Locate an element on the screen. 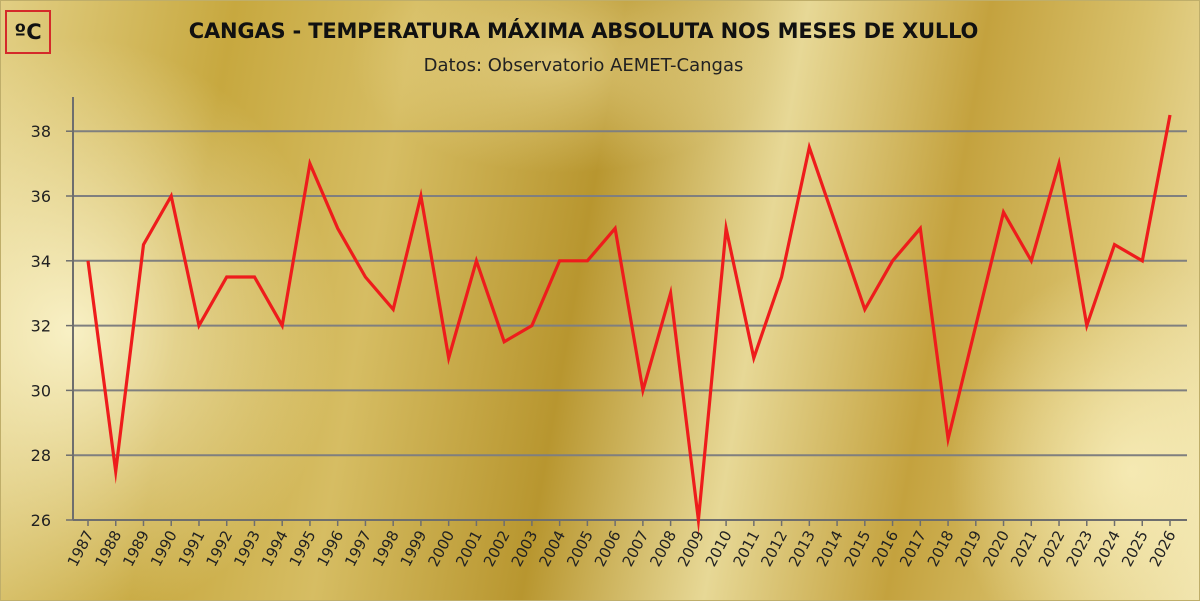 This screenshot has width=1200, height=601. x-tick-label: 1997 is located at coordinates (358, 548).